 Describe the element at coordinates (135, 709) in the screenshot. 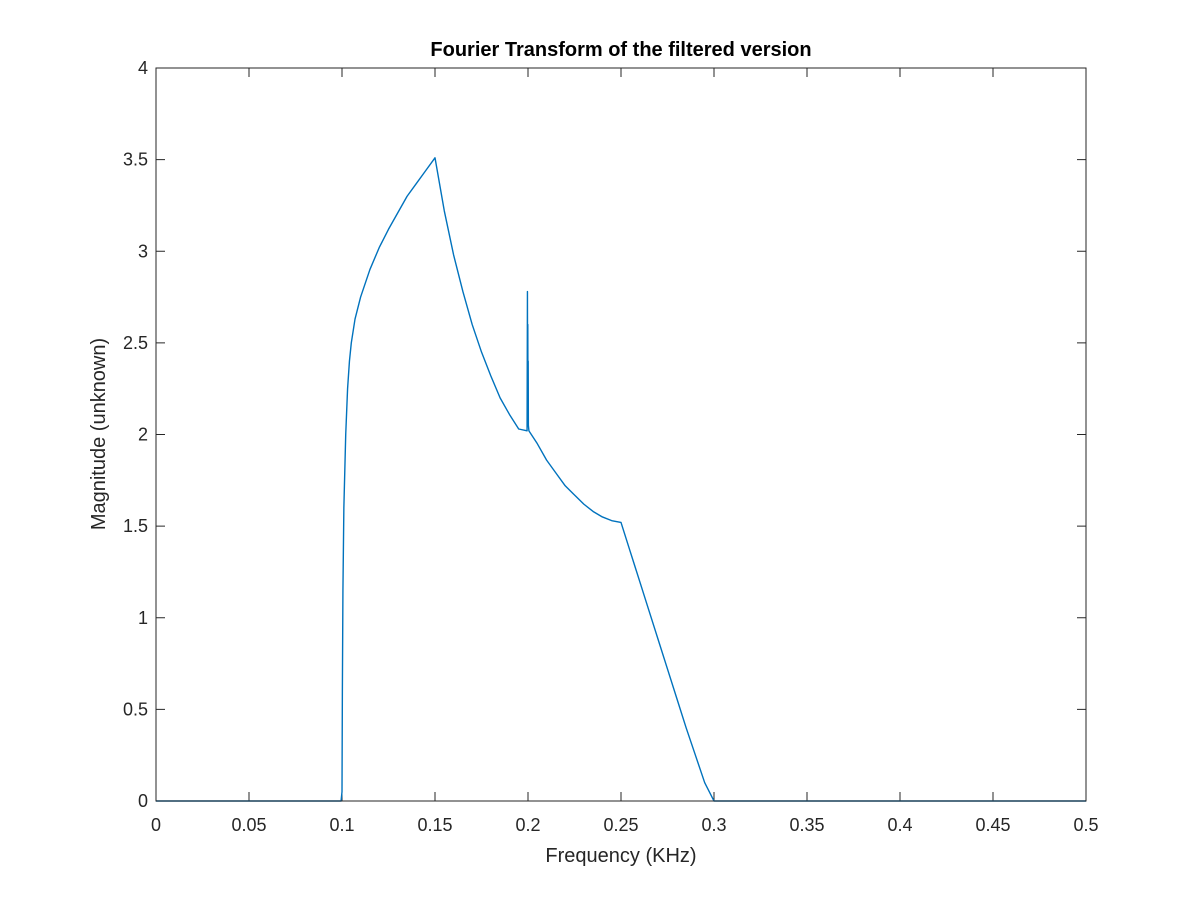

I see `y-tick-label: 0.5` at that location.